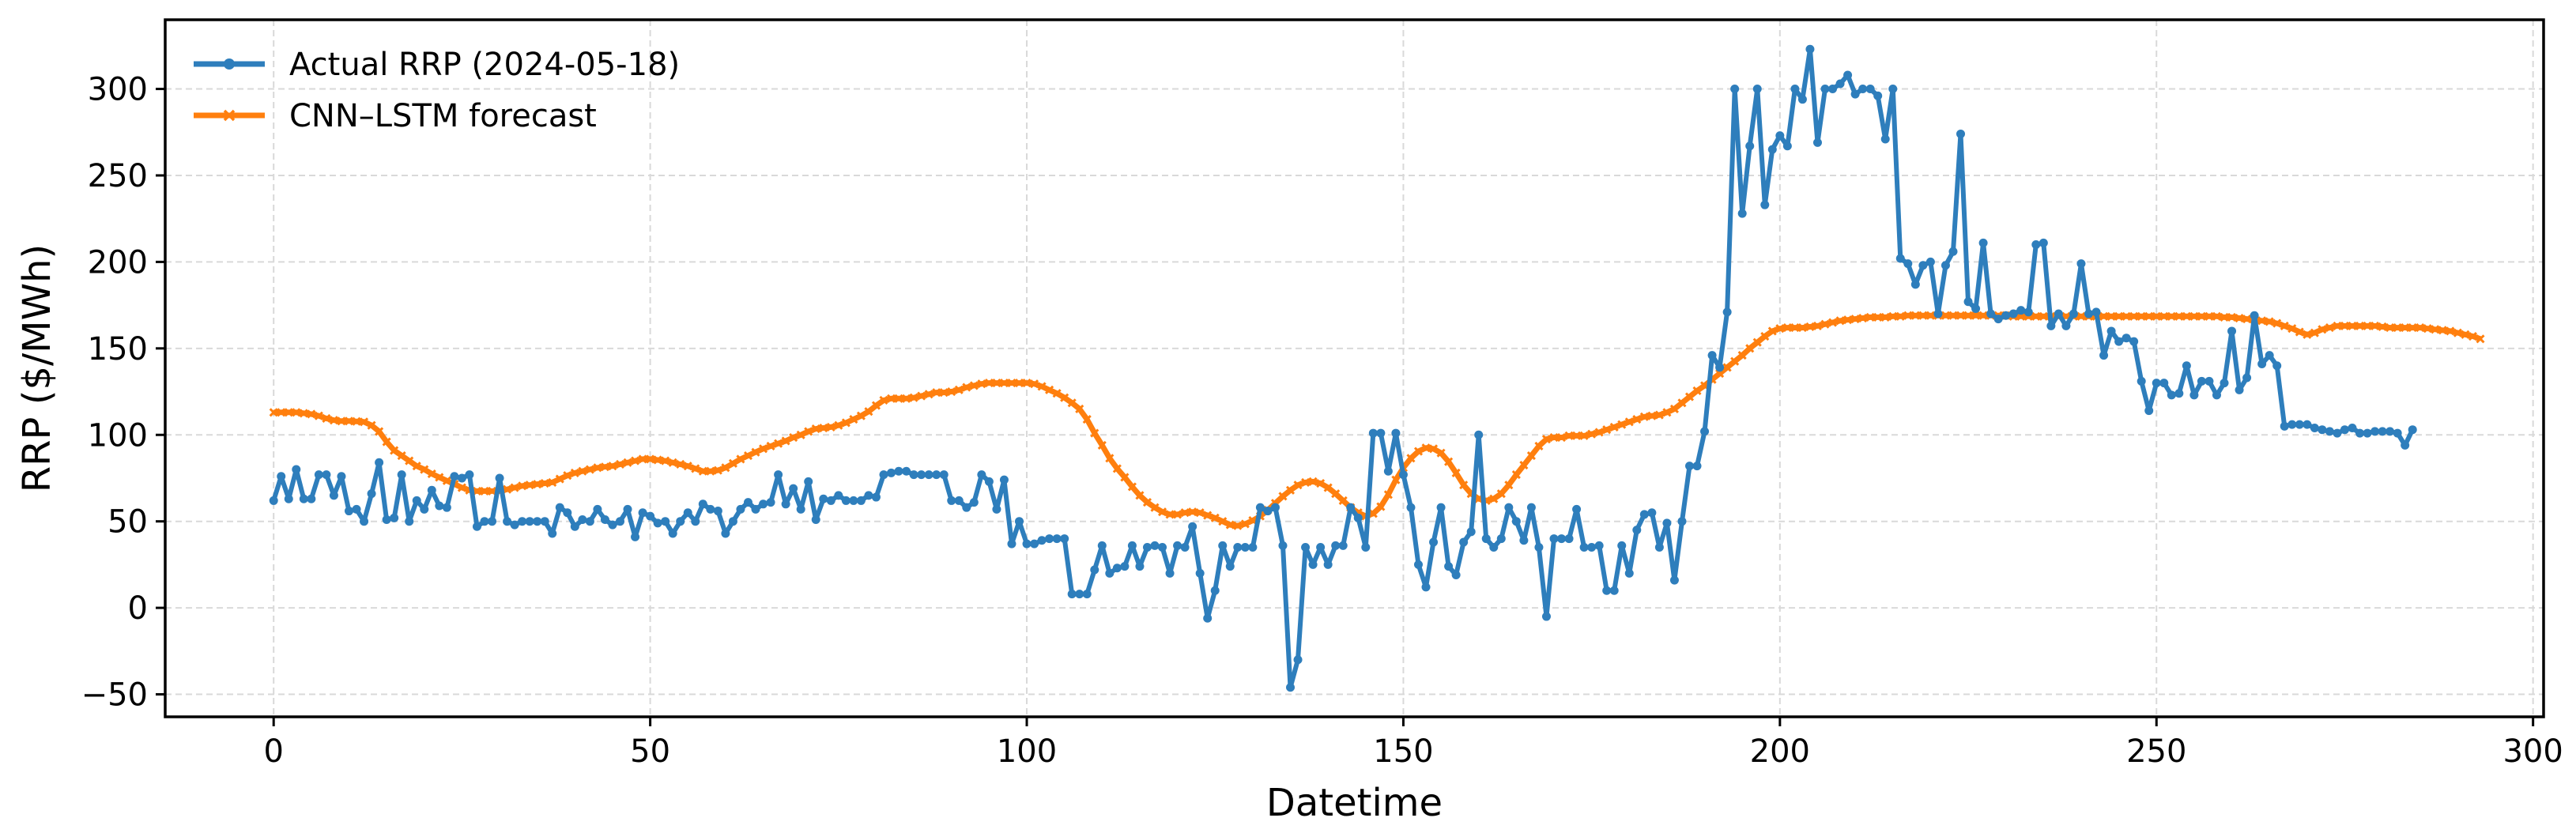 The width and height of the screenshot is (2576, 833). What do you see at coordinates (138, 608) in the screenshot?
I see `y-tick-label: 0` at bounding box center [138, 608].